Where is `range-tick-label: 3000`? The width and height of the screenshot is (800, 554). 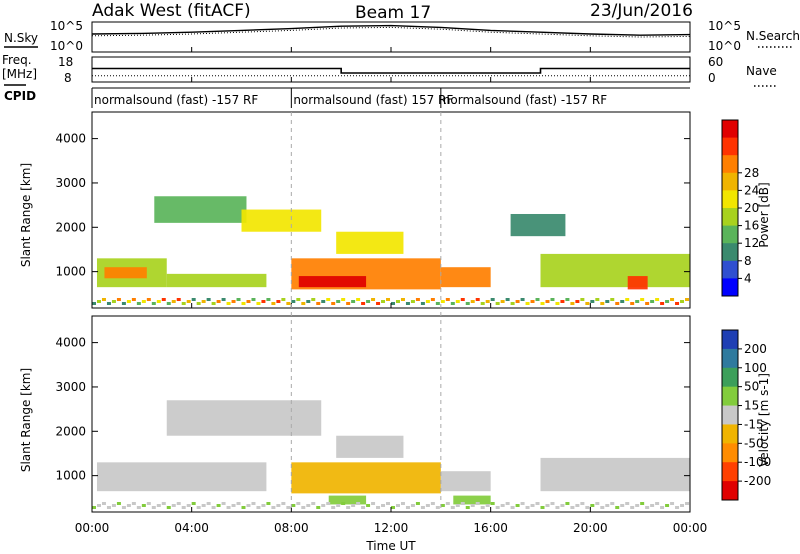
range-tick-label: 3000 is located at coordinates (70, 183).